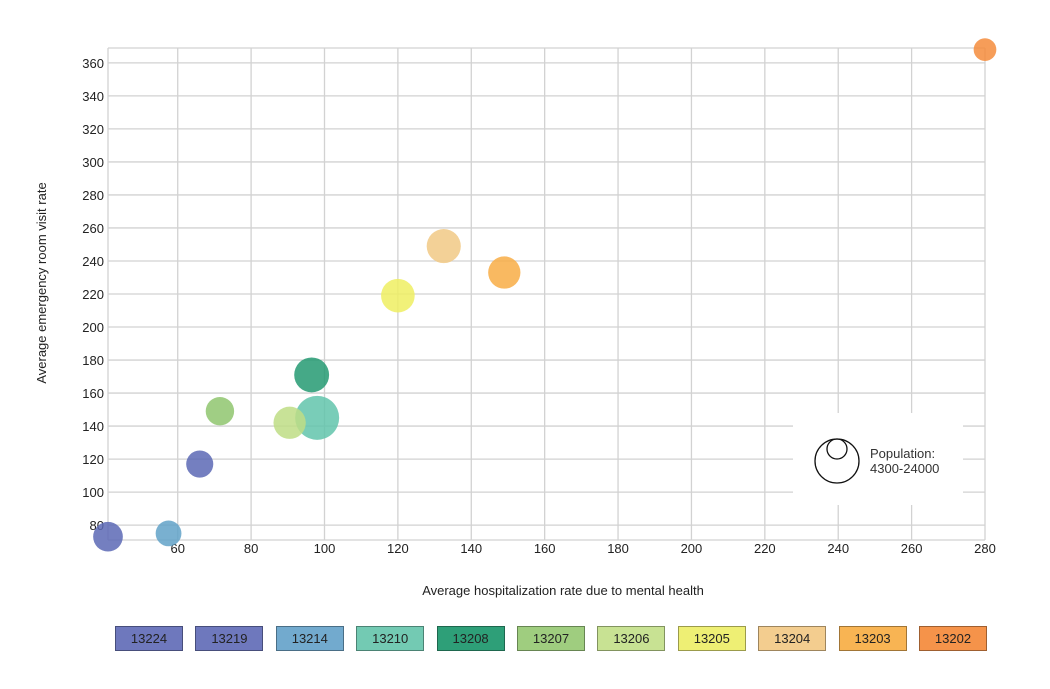  What do you see at coordinates (93, 195) in the screenshot?
I see `y-tick-label: 280` at bounding box center [93, 195].